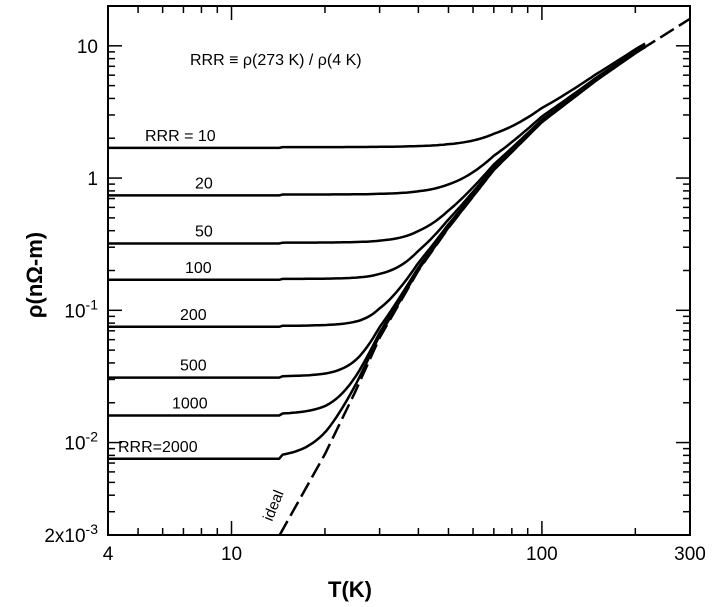 Image resolution: width=713 pixels, height=607 pixels. Describe the element at coordinates (87, 47) in the screenshot. I see `y-tick-label: 10` at that location.